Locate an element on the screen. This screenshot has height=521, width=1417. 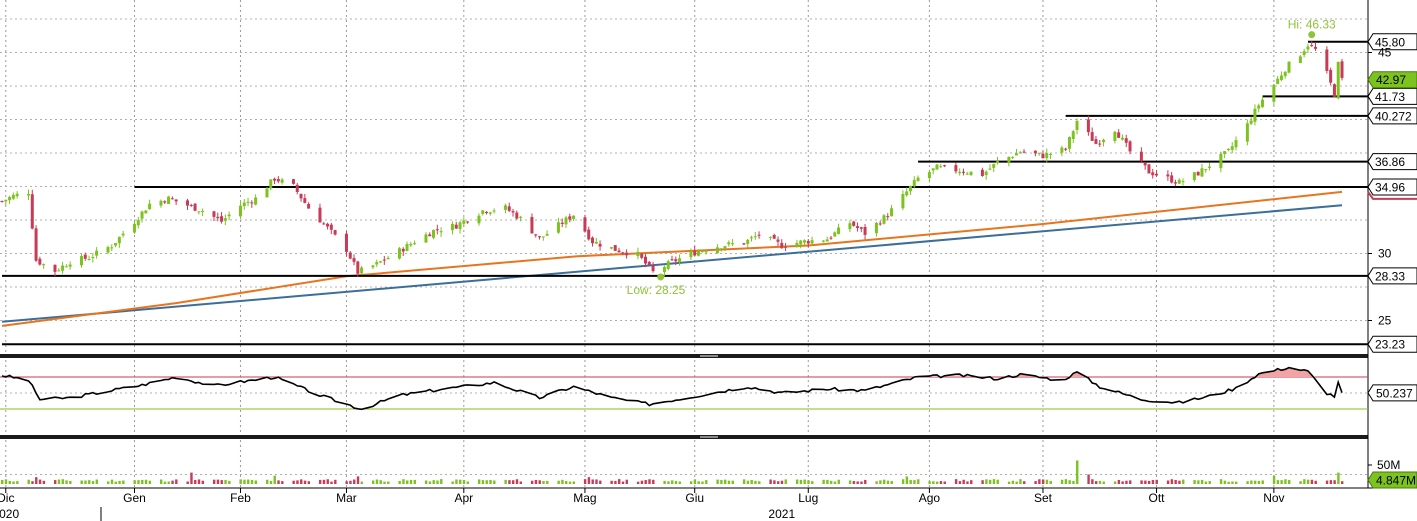
level-label: 23.23 is located at coordinates (1390, 345).